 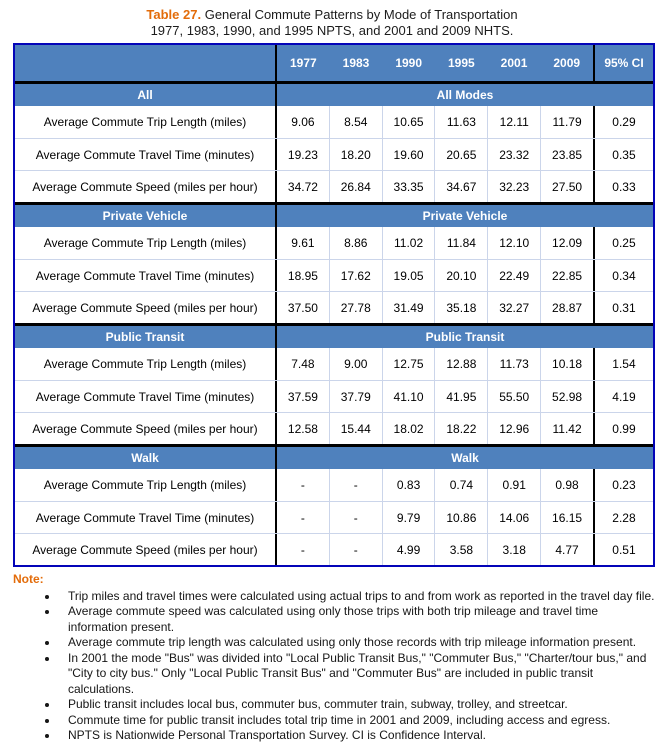 What do you see at coordinates (146, 63) in the screenshot?
I see `header-empty-cell` at bounding box center [146, 63].